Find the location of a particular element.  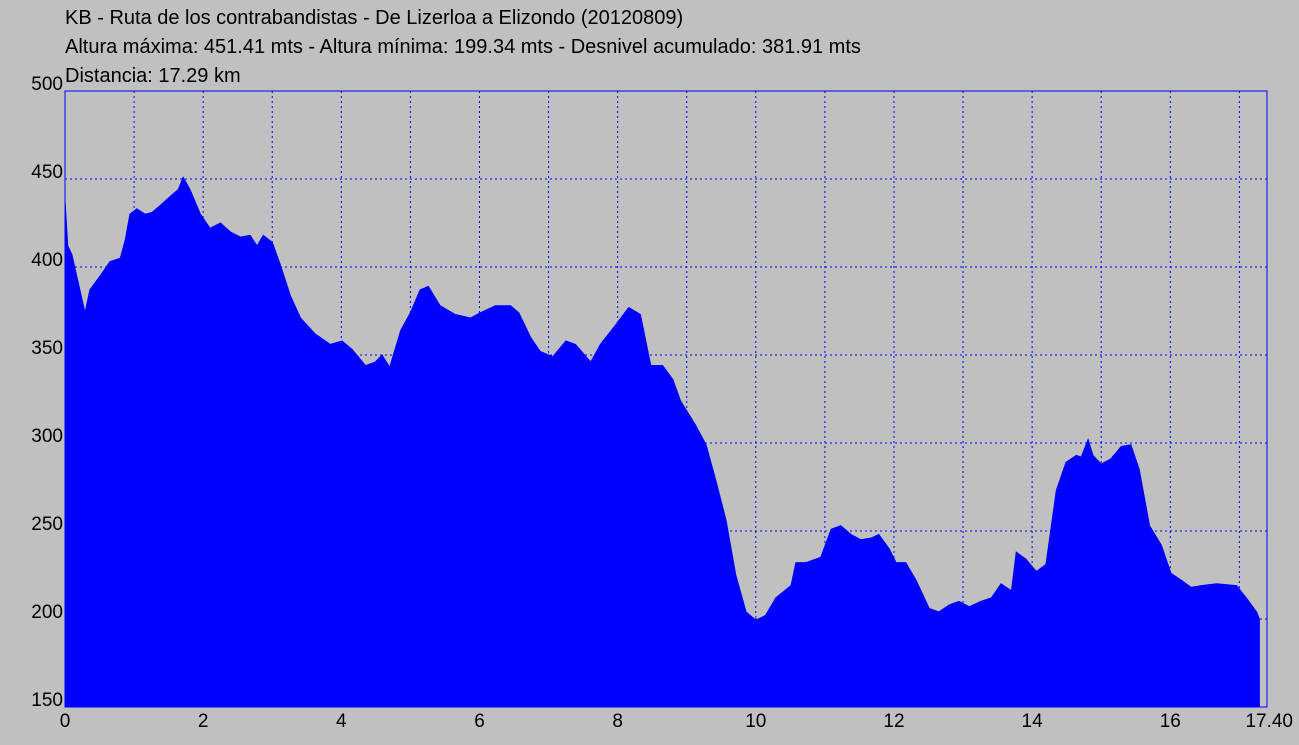

x-tick-label: 16 is located at coordinates (1170, 721).